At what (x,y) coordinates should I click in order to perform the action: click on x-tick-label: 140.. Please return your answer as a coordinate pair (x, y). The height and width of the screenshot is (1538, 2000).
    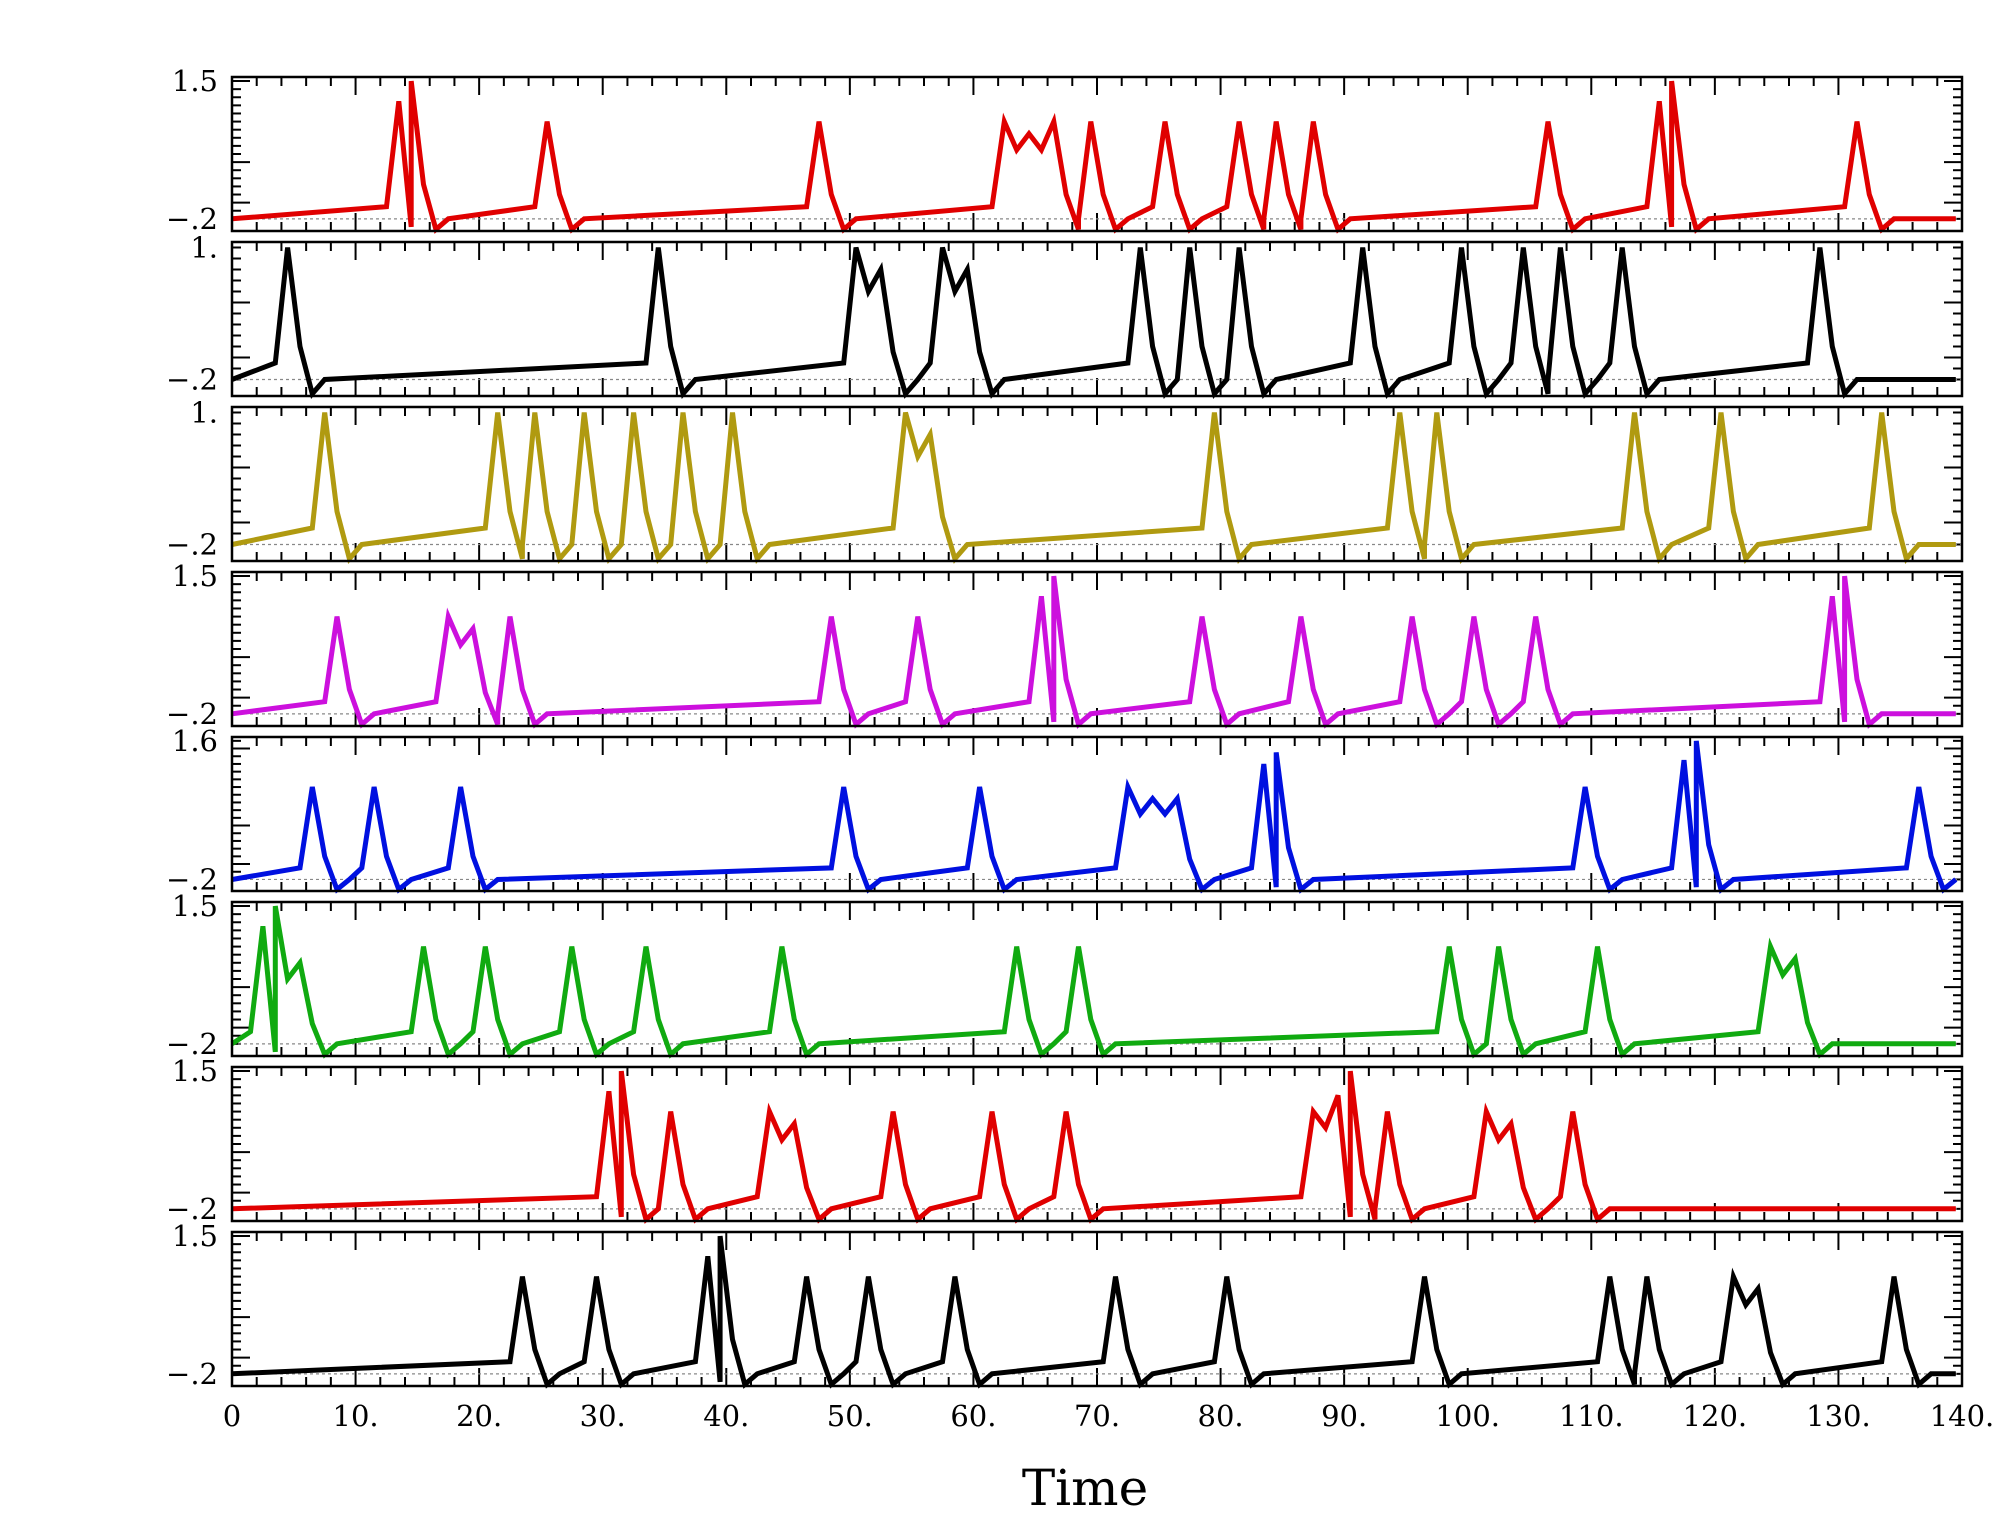
    Looking at the image, I should click on (1962, 1416).